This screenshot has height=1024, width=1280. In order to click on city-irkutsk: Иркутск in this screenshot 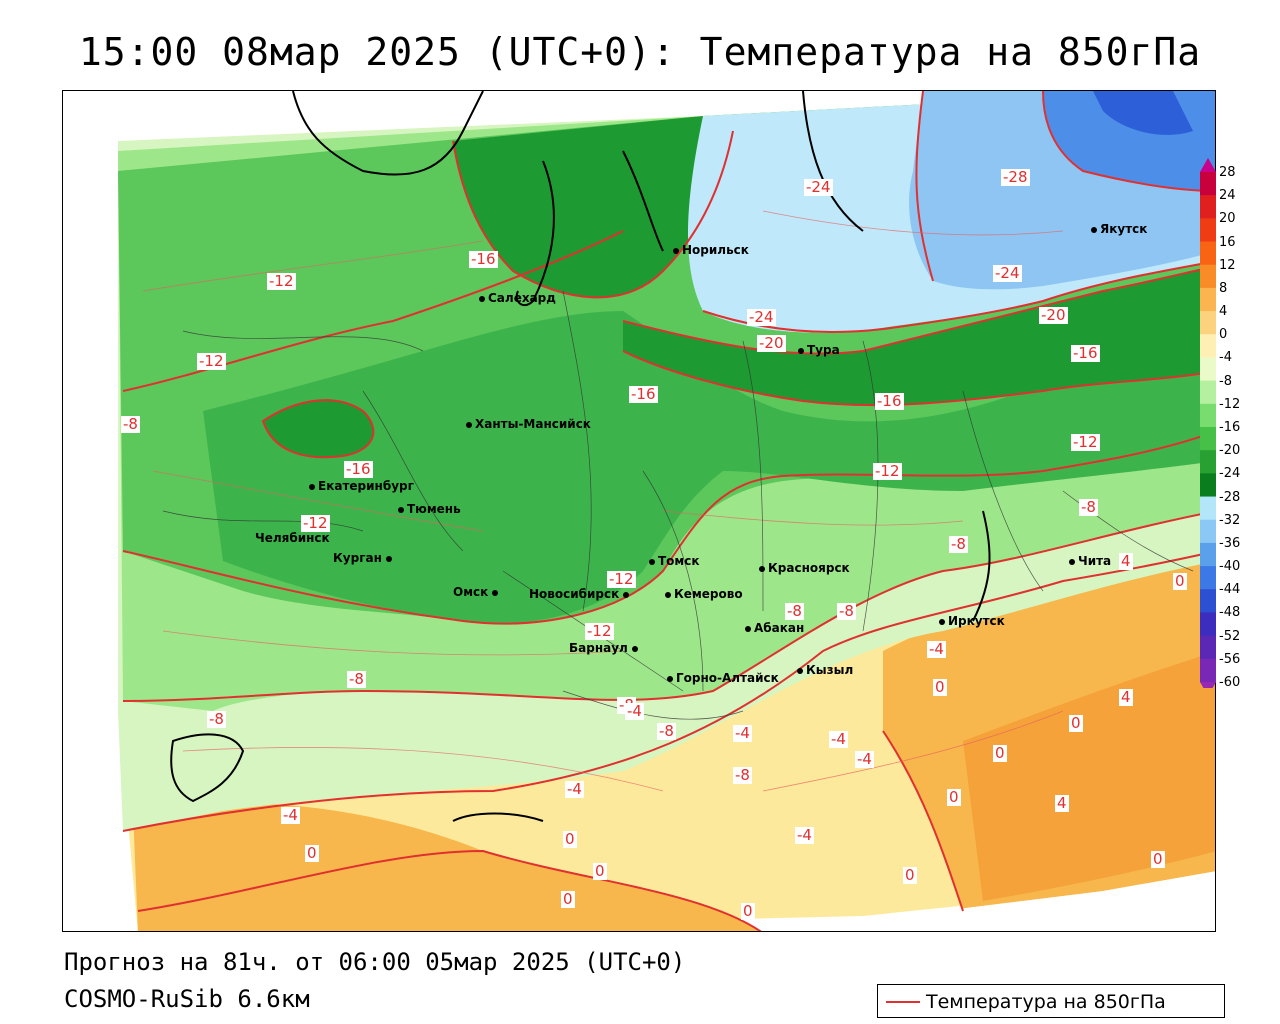, I will do `click(972, 621)`.